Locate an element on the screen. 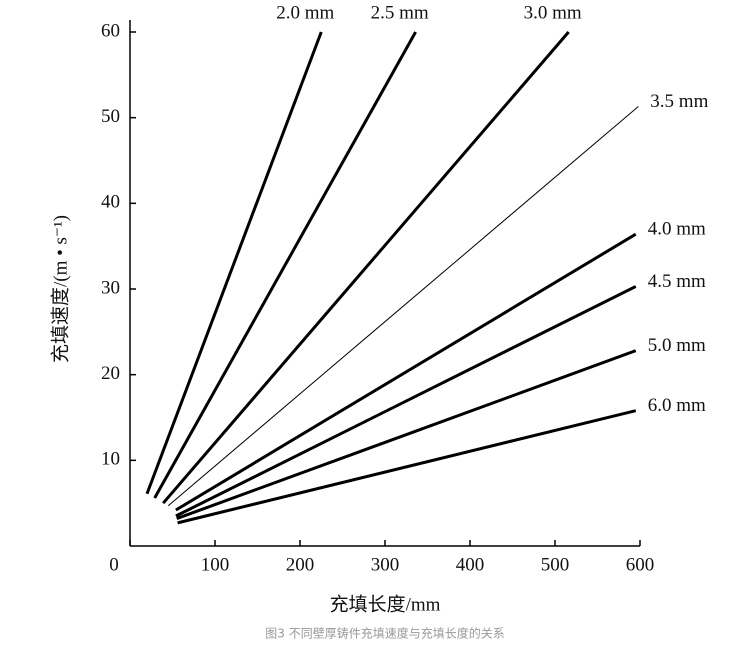 Image resolution: width=744 pixels, height=657 pixels. series-label: 4.5 mm is located at coordinates (677, 281).